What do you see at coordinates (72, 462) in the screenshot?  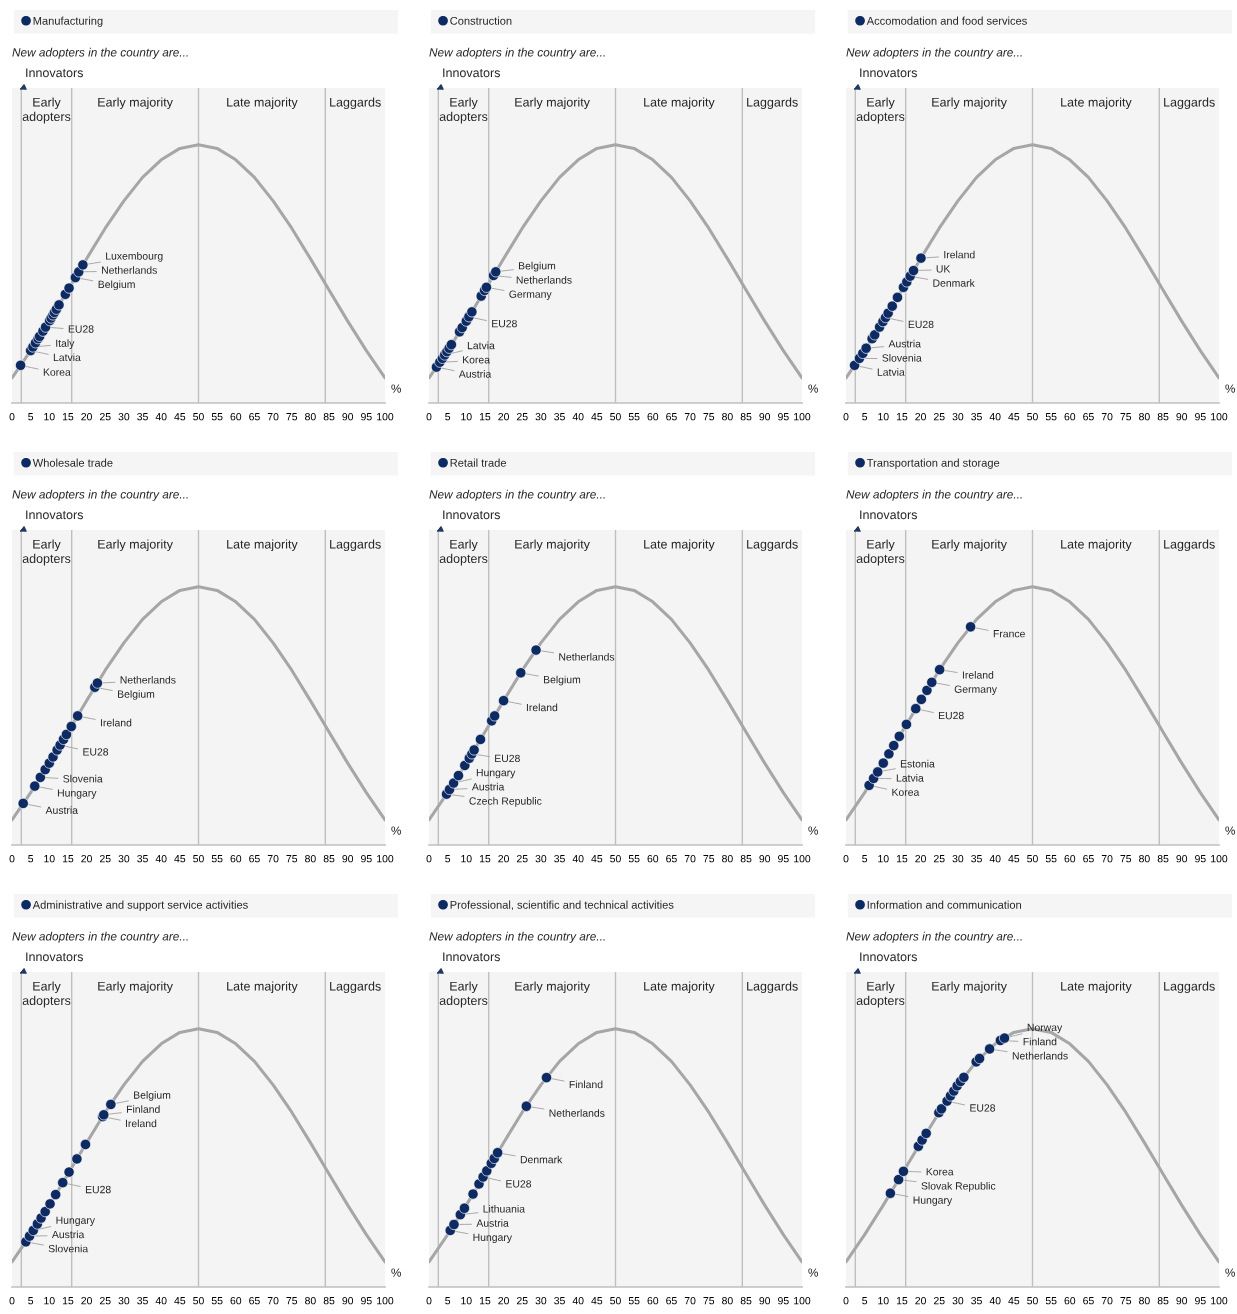 I see `legend-label: Wholesale trade` at bounding box center [72, 462].